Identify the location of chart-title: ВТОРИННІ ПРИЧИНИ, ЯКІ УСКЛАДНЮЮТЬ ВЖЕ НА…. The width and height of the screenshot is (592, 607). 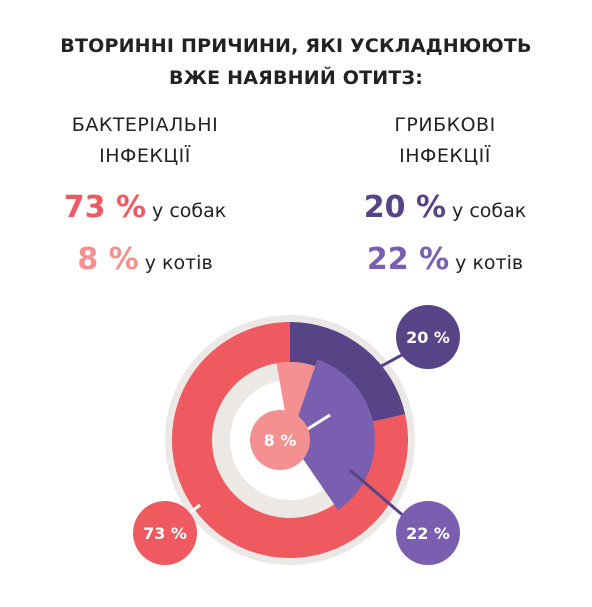
(296, 62).